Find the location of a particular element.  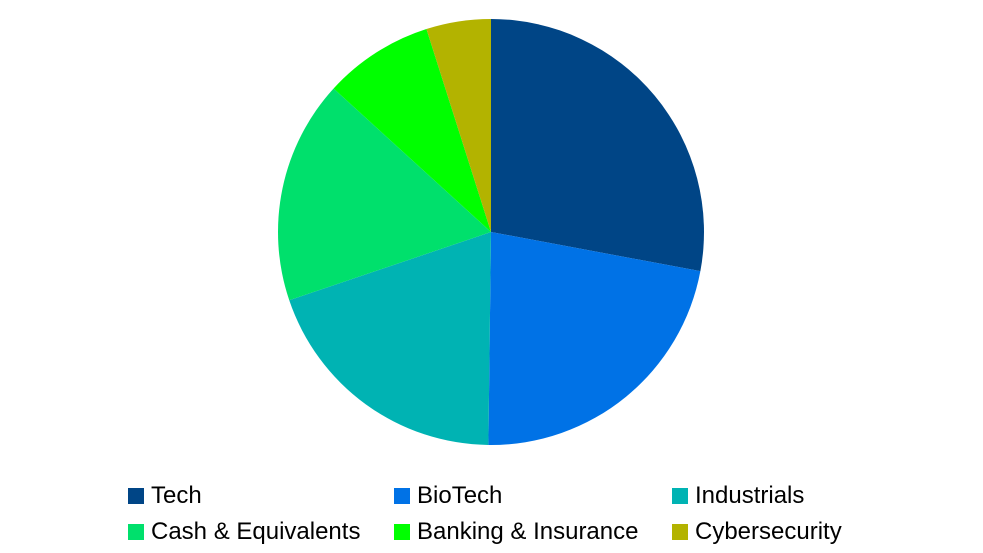

pie-slice-tech is located at coordinates (597, 145).